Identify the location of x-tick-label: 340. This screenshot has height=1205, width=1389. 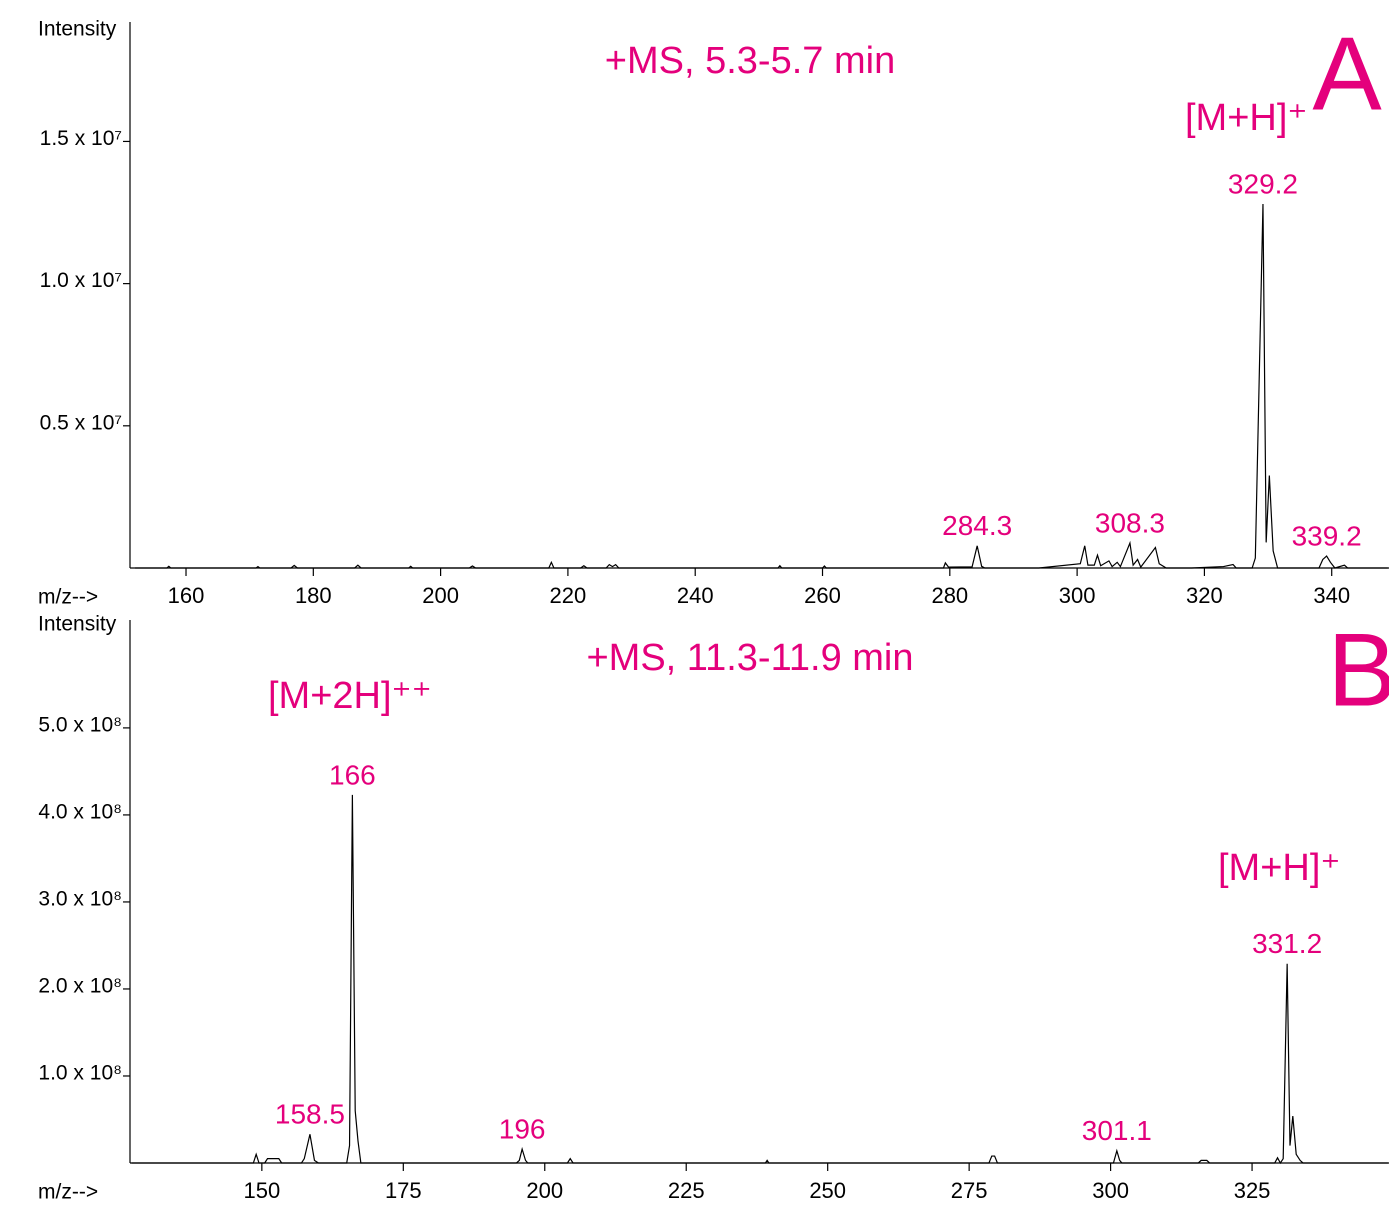
(1331, 595).